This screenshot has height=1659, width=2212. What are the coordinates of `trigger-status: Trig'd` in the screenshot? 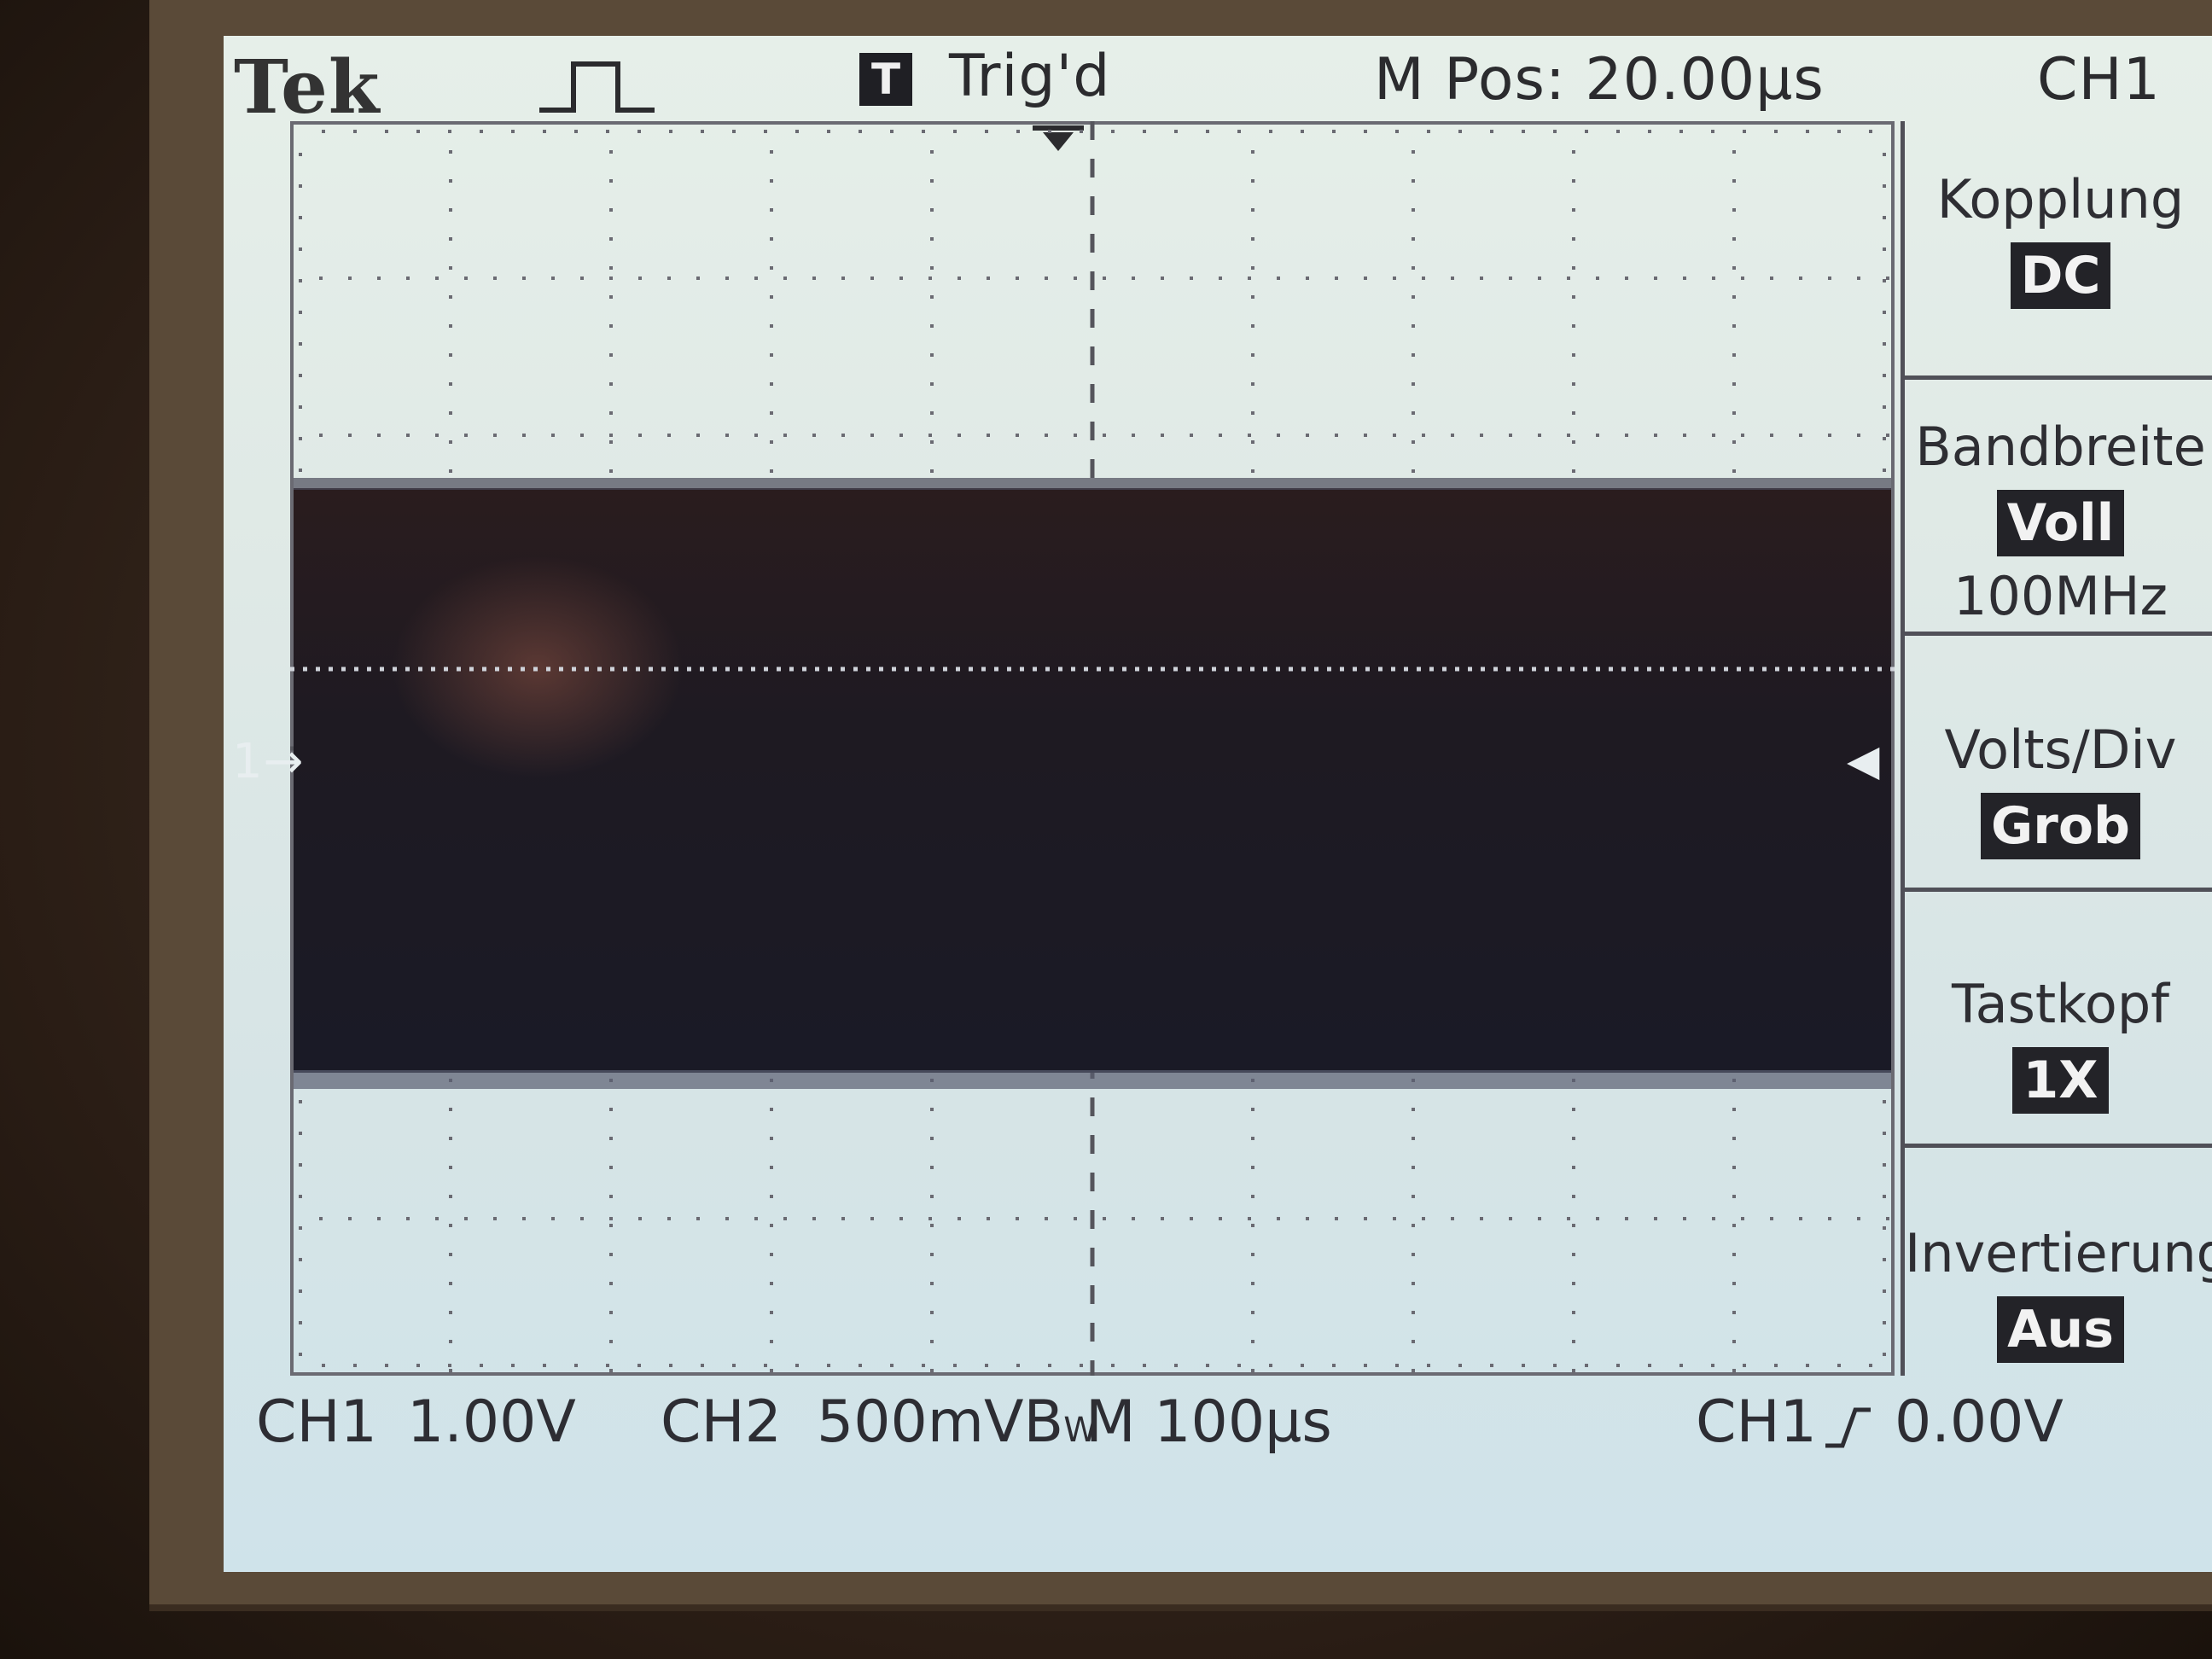 It's located at (1030, 76).